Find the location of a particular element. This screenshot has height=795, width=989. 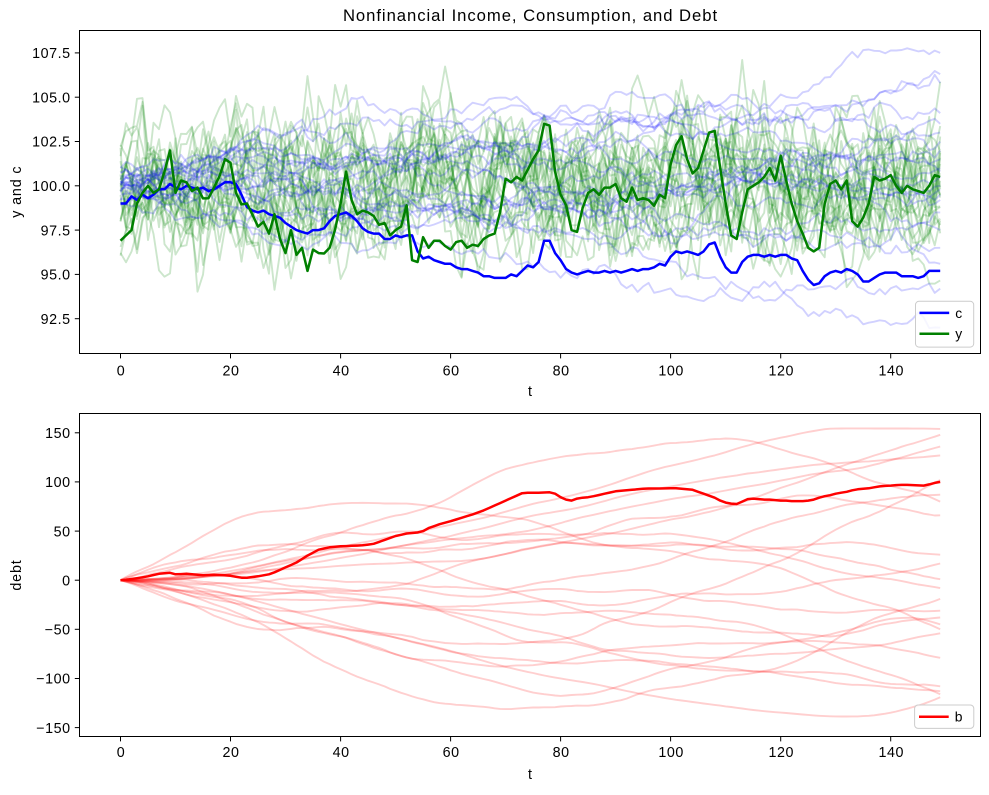

svg-text: 50 is located at coordinates (62, 532).